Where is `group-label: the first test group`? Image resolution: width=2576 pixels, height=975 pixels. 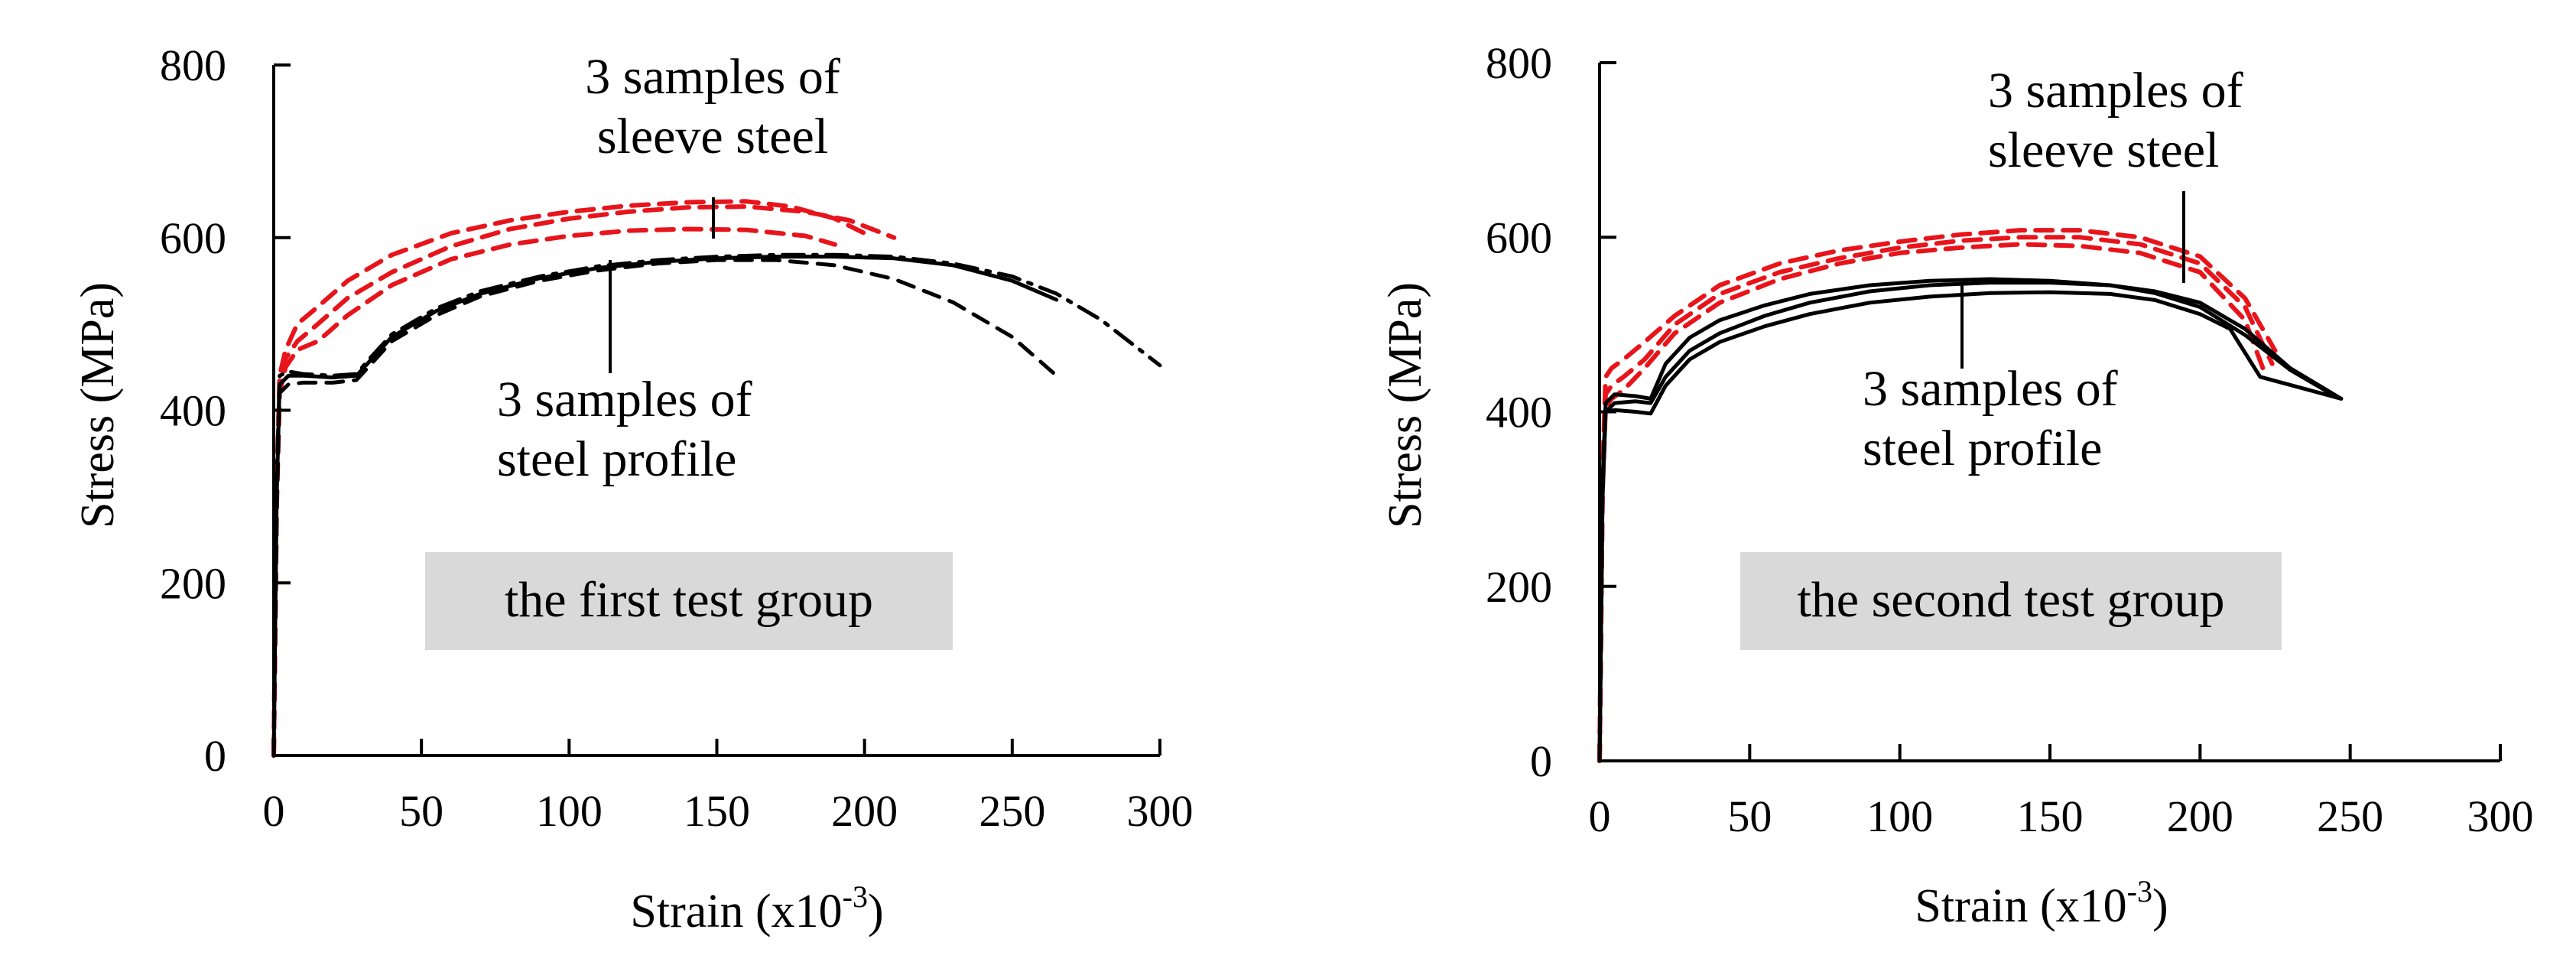 group-label: the first test group is located at coordinates (689, 600).